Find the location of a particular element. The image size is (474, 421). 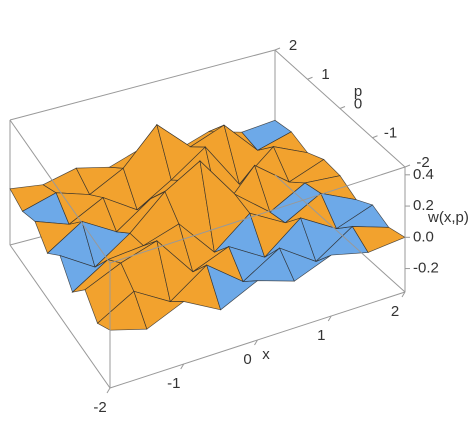

z-tick-label: 0.4 is located at coordinates (423, 174).